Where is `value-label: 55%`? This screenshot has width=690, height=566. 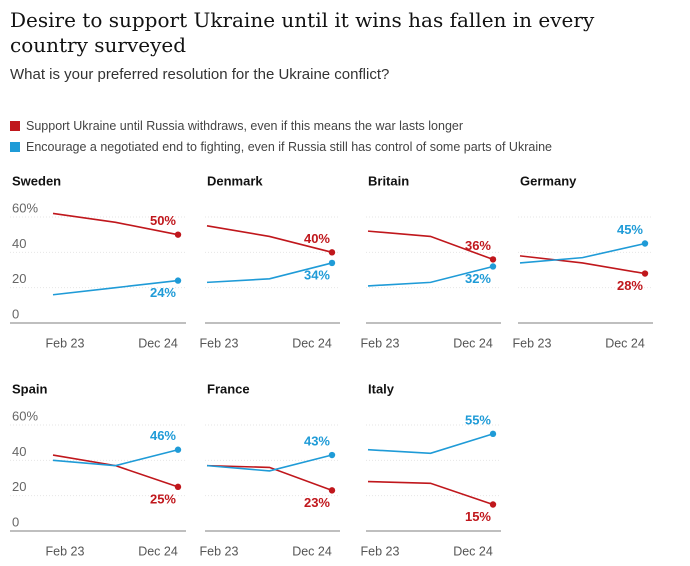 value-label: 55% is located at coordinates (478, 419).